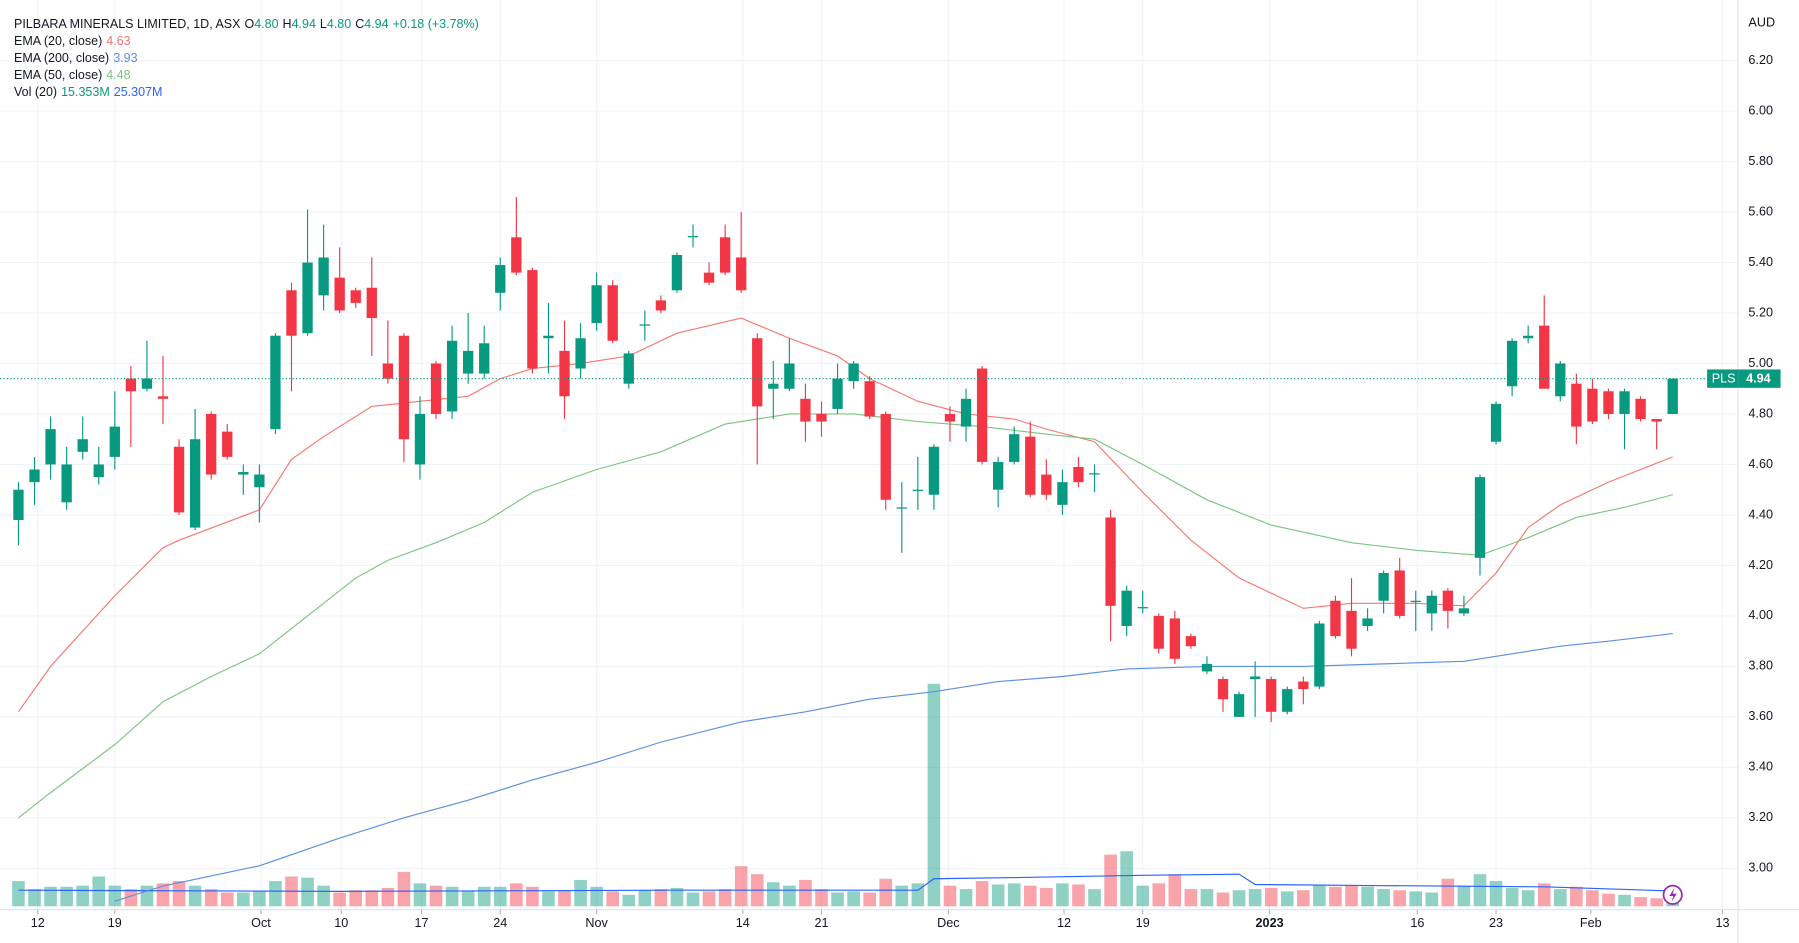 The height and width of the screenshot is (943, 1799). Describe the element at coordinates (821, 923) in the screenshot. I see `x-tick-label: 21` at that location.